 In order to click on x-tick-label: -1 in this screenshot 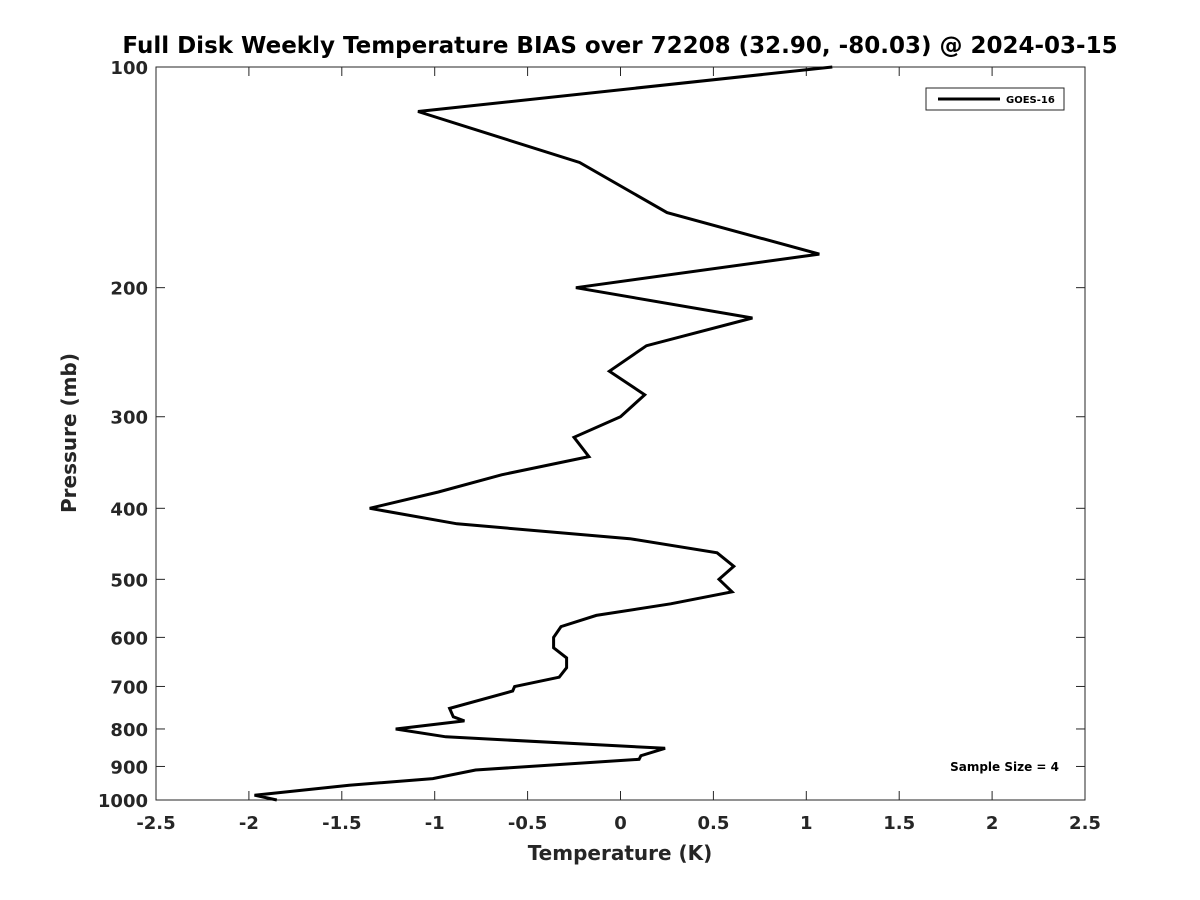, I will do `click(435, 823)`.